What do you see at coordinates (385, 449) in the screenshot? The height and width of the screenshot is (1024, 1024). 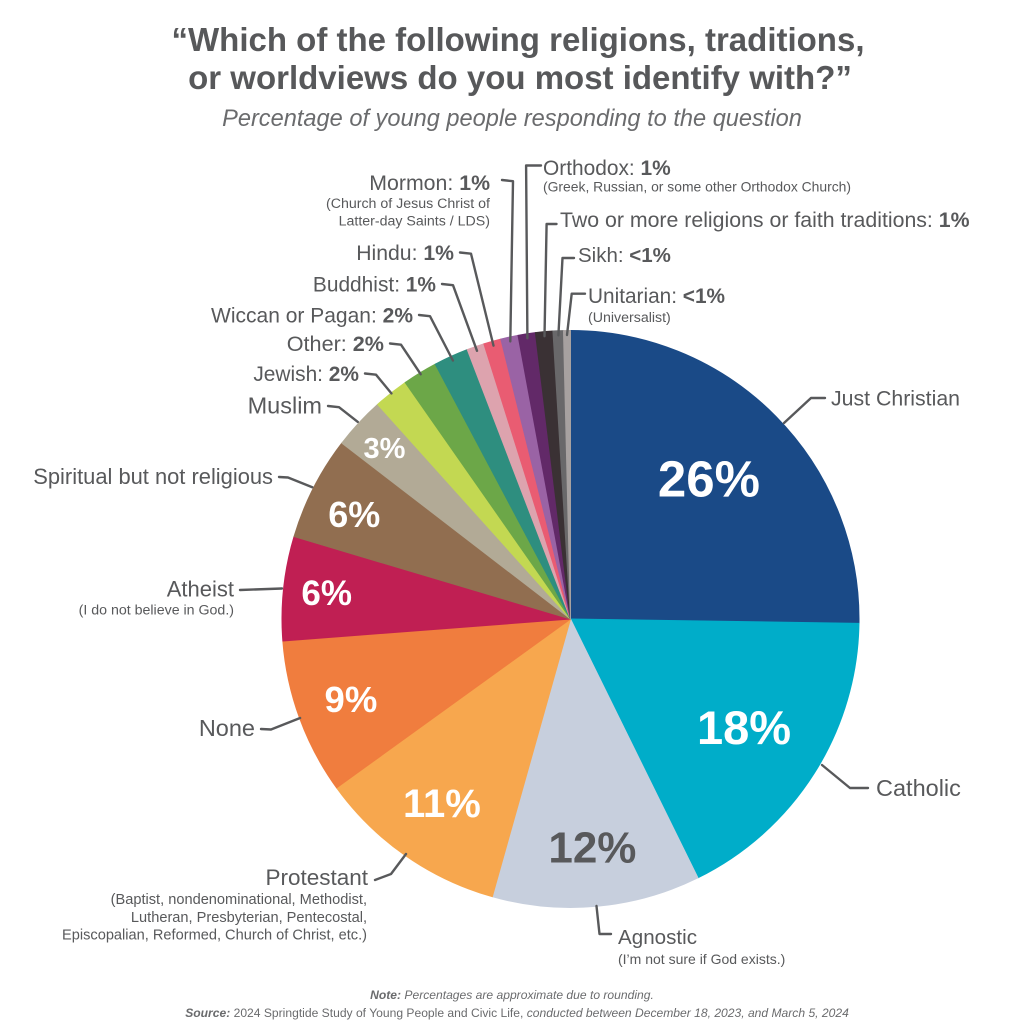 I see `svg-text: 3%` at bounding box center [385, 449].